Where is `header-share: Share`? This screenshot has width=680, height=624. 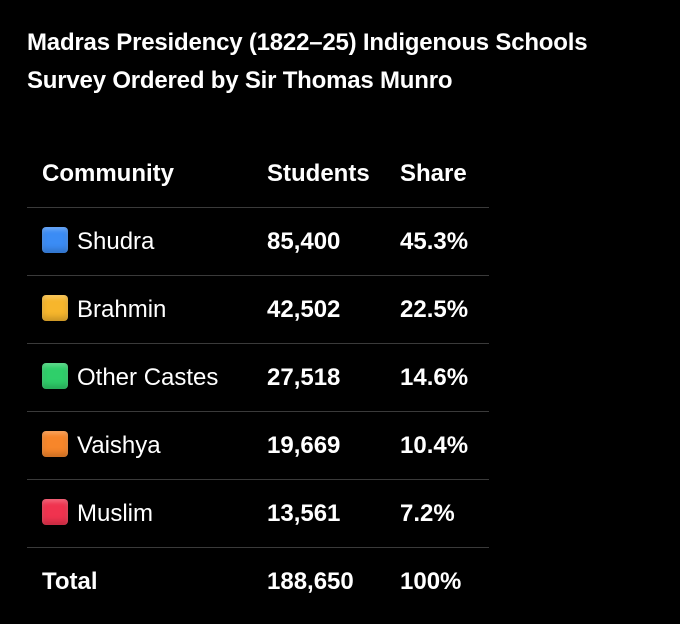 header-share: Share is located at coordinates (439, 174).